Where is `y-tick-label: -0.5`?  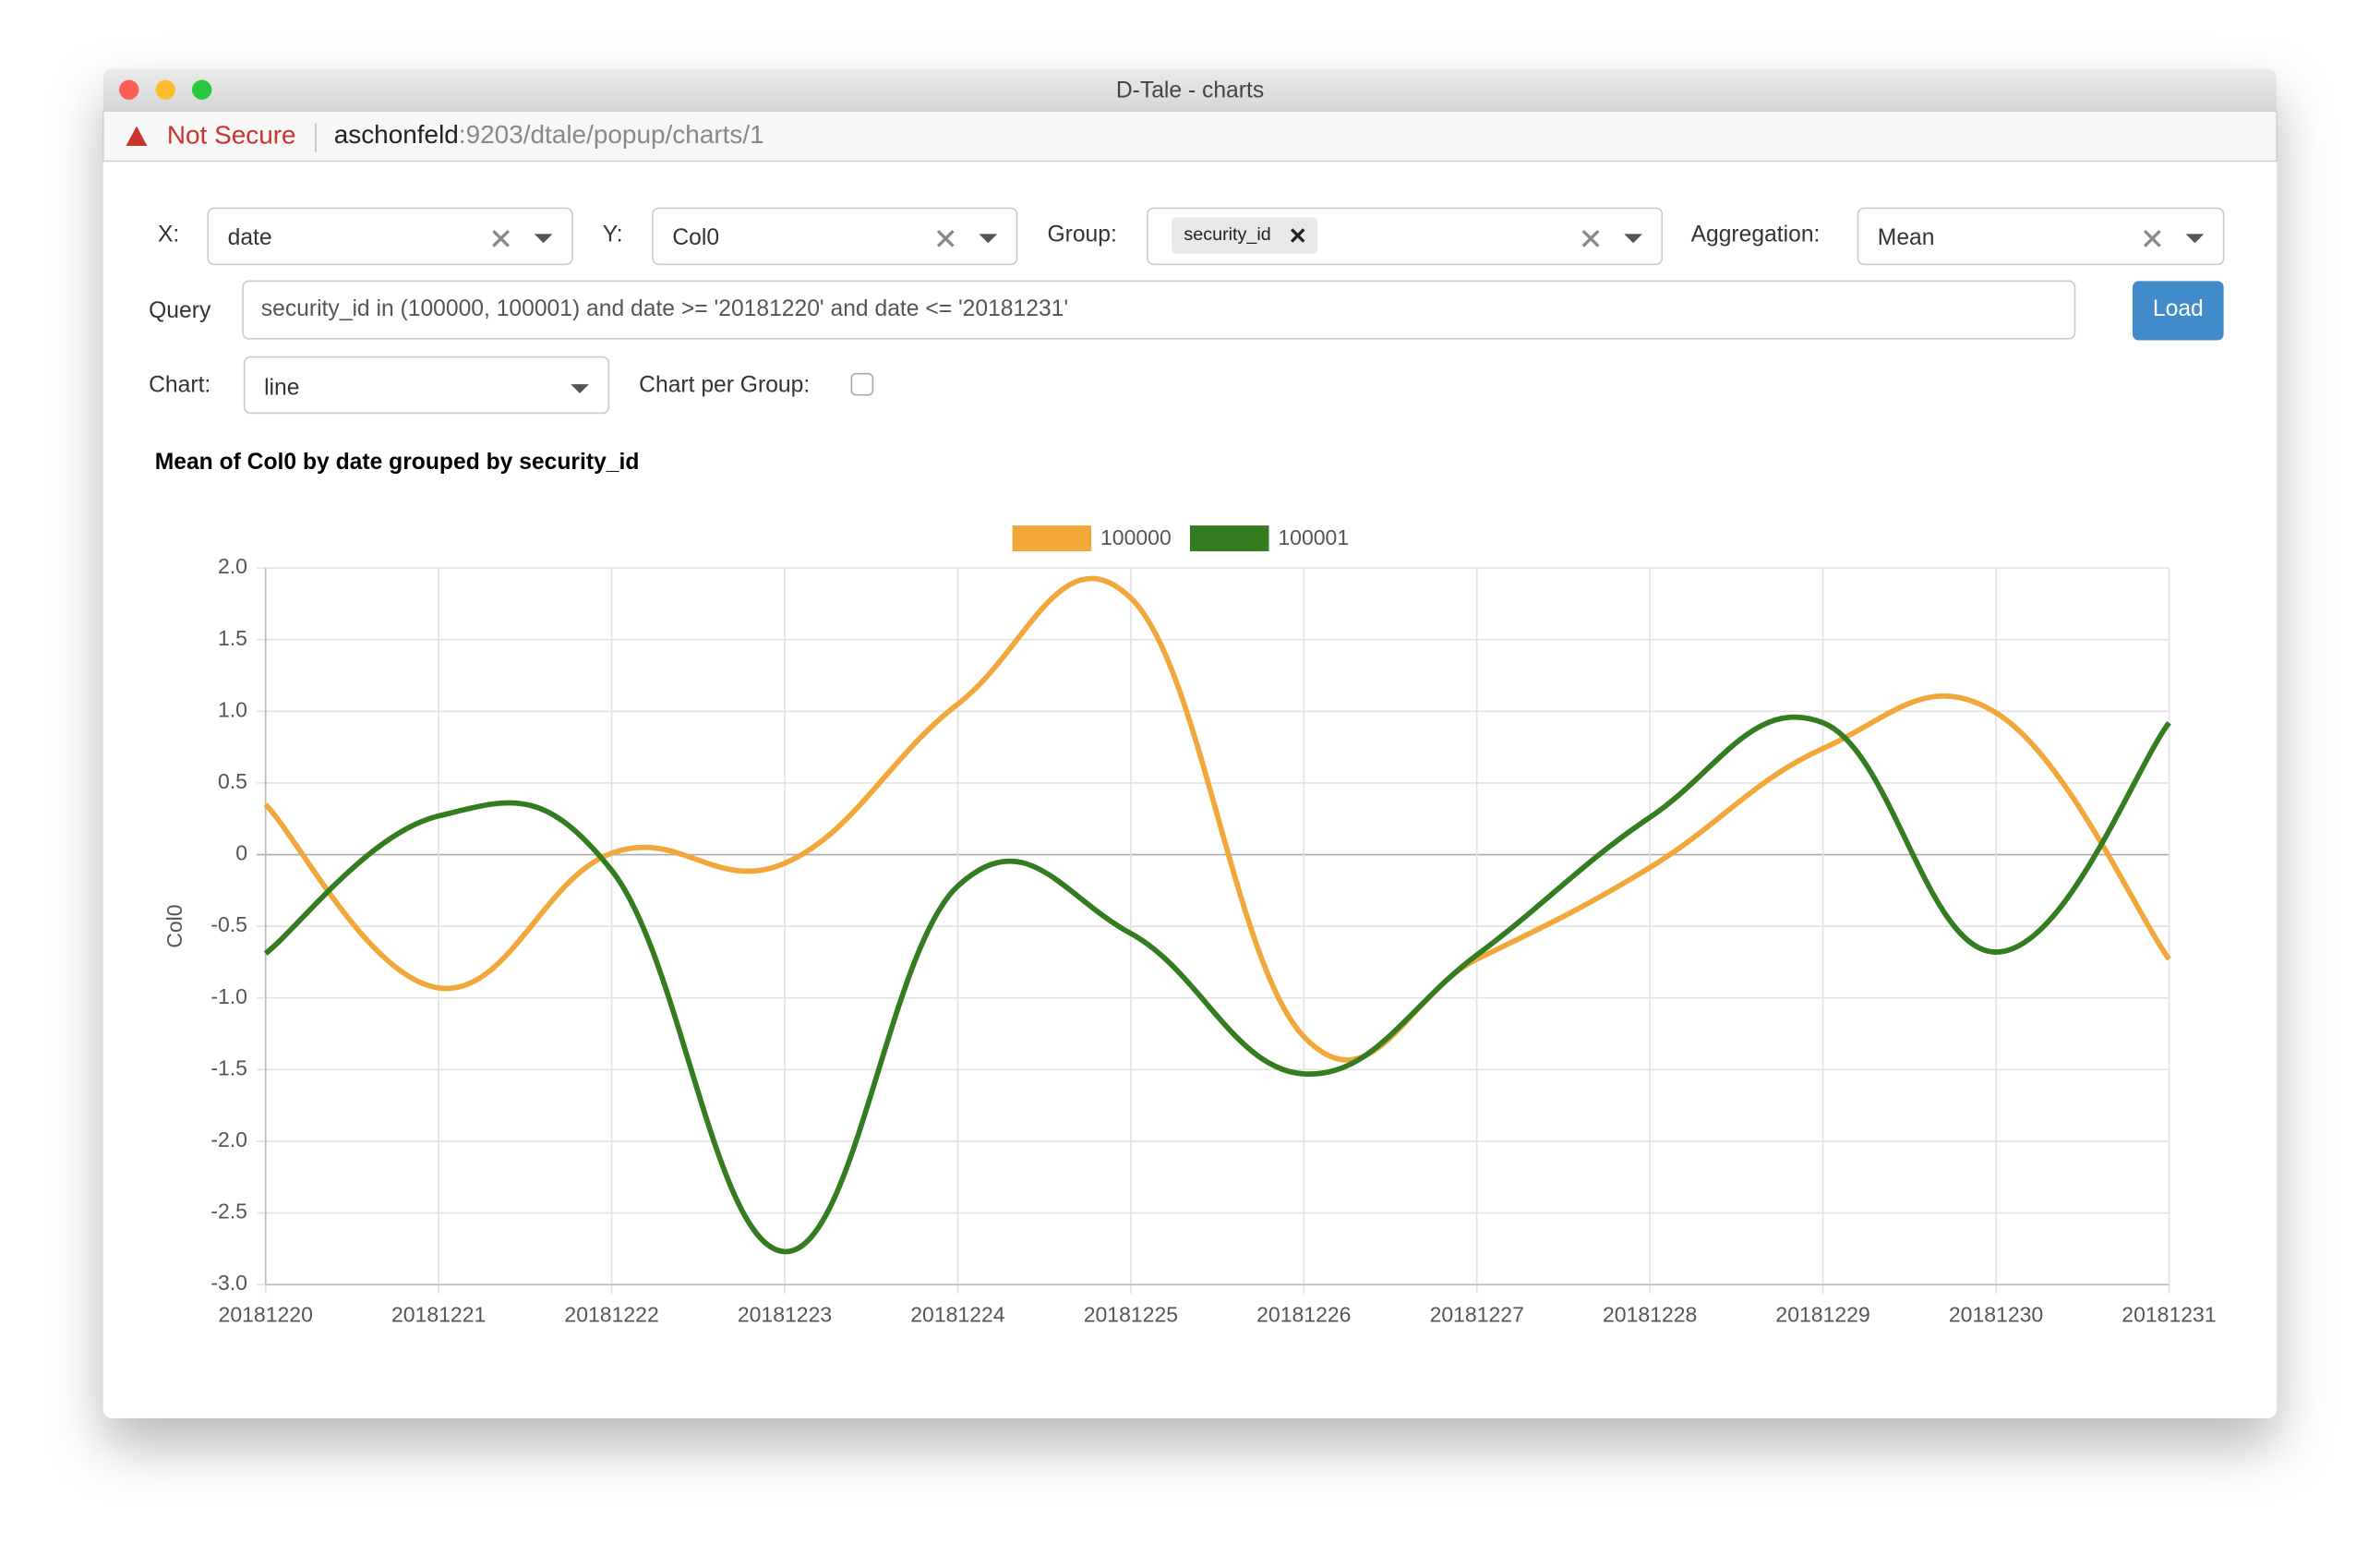
y-tick-label: -0.5 is located at coordinates (228, 924).